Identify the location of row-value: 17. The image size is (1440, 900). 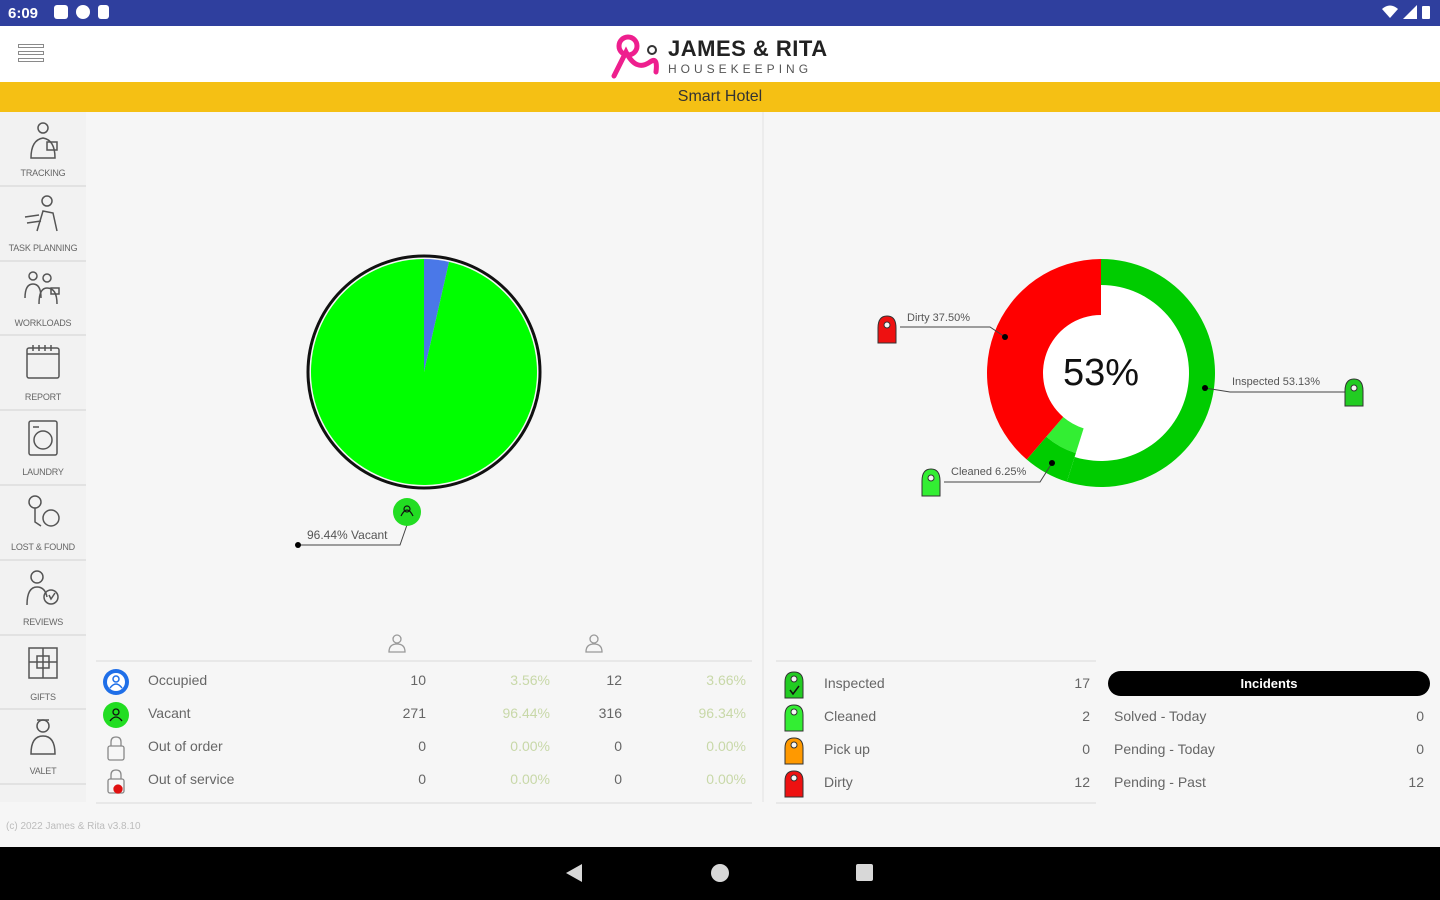
(1082, 683).